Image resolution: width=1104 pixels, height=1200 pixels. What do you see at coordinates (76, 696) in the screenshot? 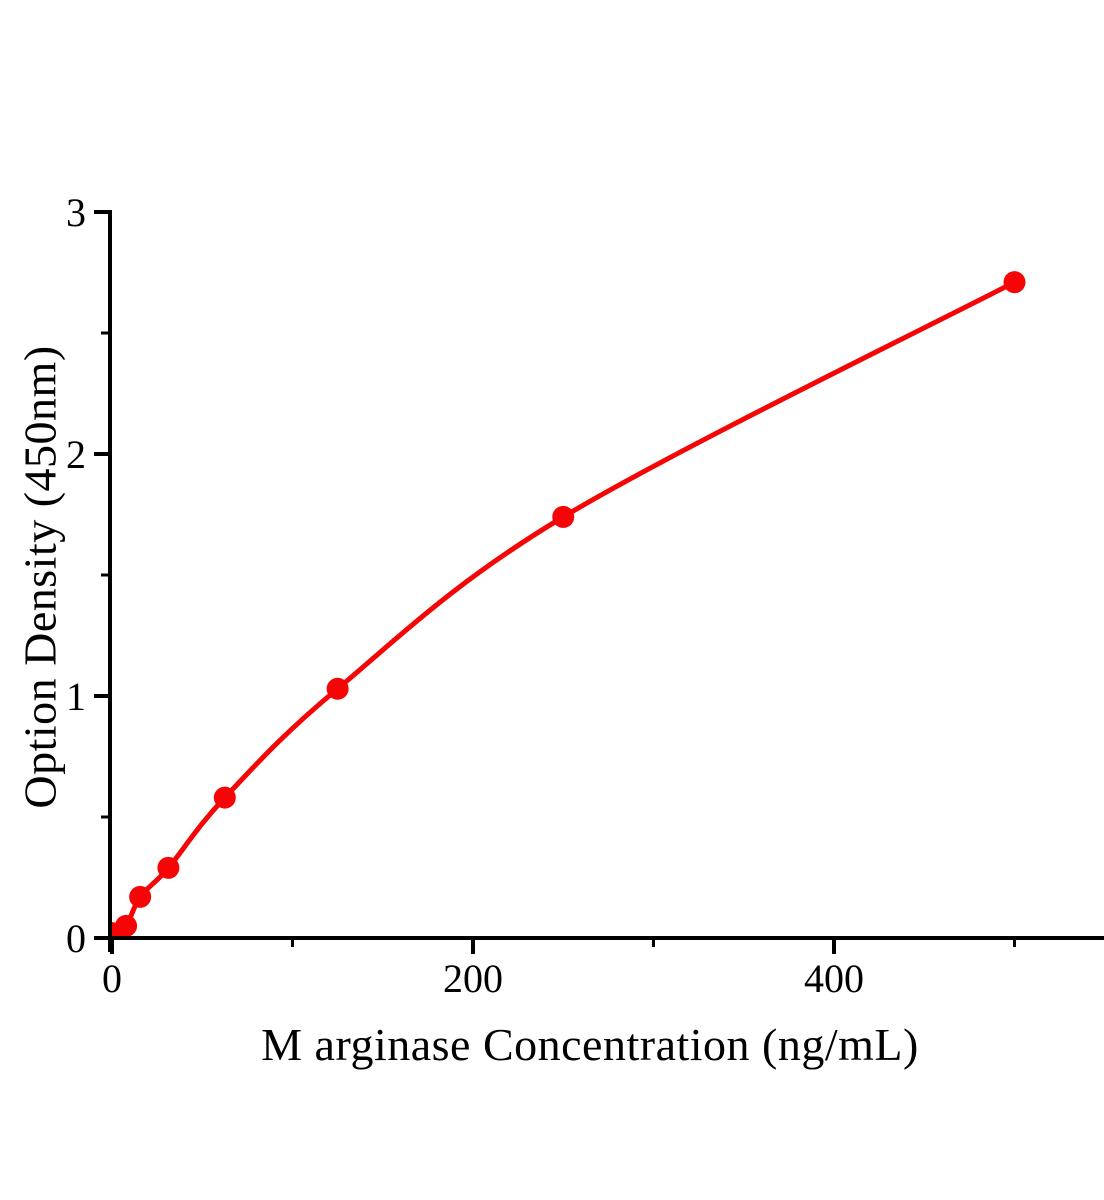
I see `y-tick-label-1: 1` at bounding box center [76, 696].